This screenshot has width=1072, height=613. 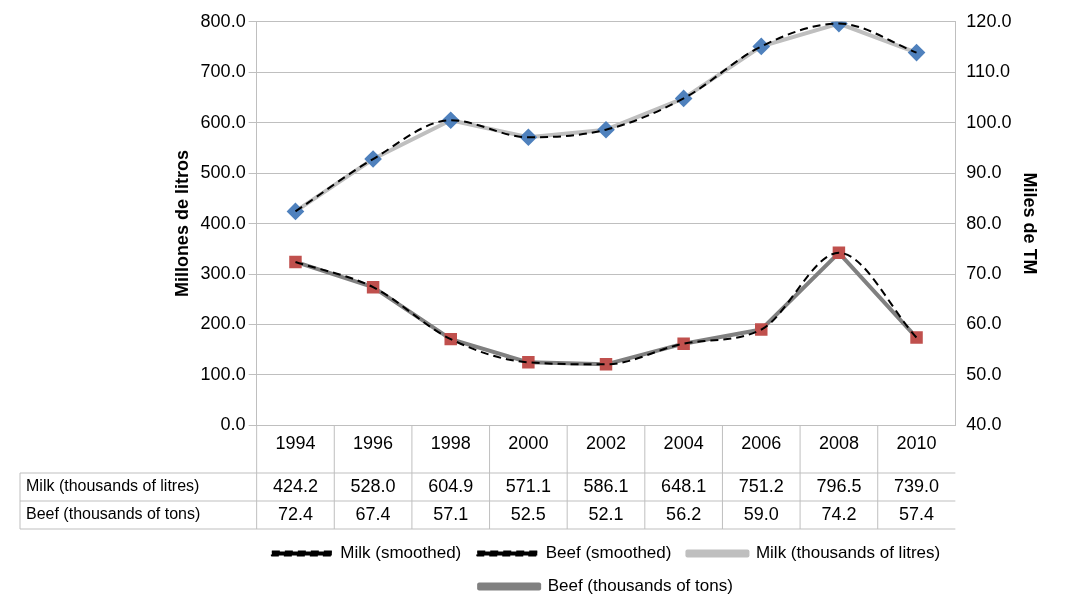 What do you see at coordinates (181, 224) in the screenshot?
I see `y-axis-title: Millones de litros` at bounding box center [181, 224].